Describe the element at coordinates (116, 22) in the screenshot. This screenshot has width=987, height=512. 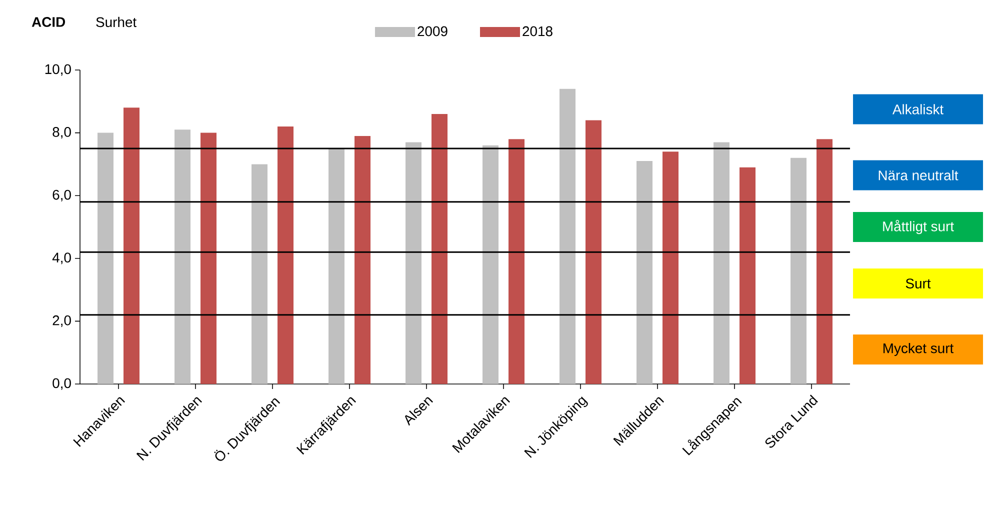
I see `chart-subtitle: Surhet` at that location.